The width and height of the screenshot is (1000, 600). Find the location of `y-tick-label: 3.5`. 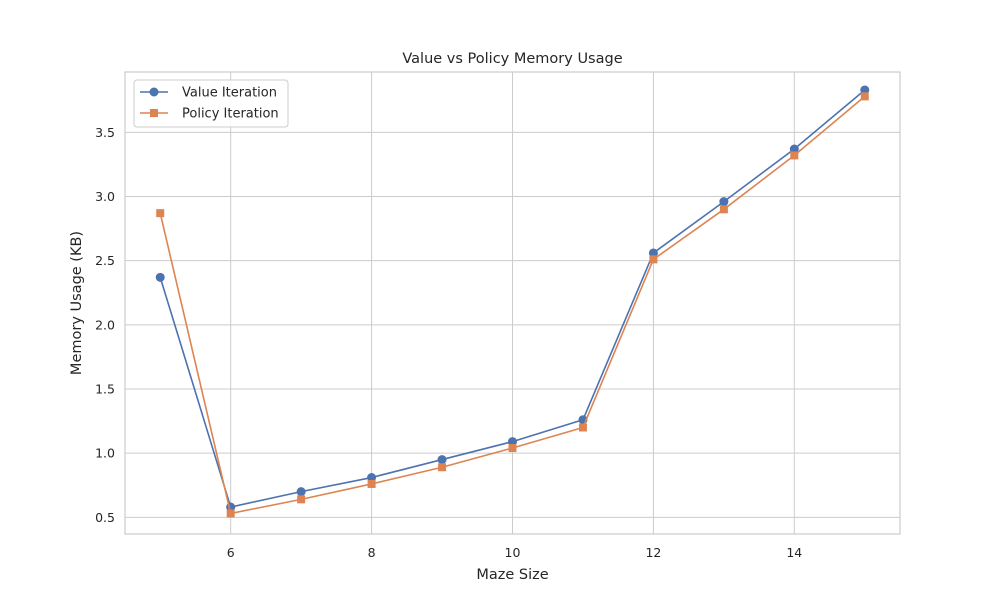

y-tick-label: 3.5 is located at coordinates (105, 132).